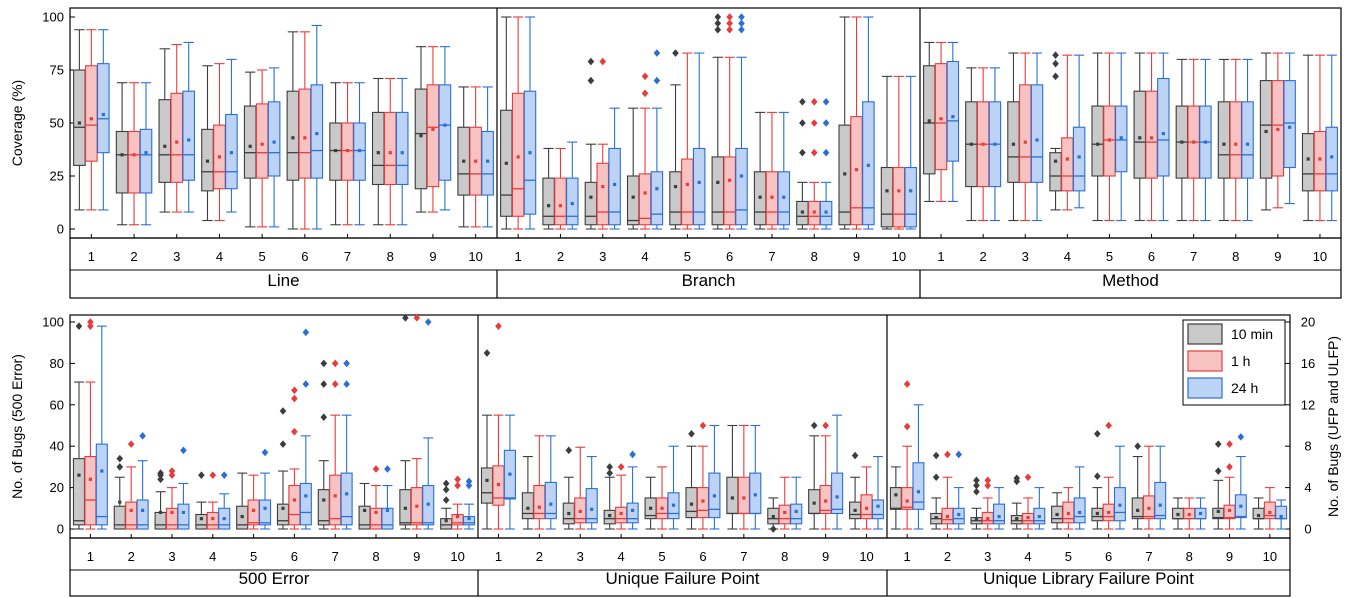  I want to click on y-right-tick-label: 12, so click(1308, 404).